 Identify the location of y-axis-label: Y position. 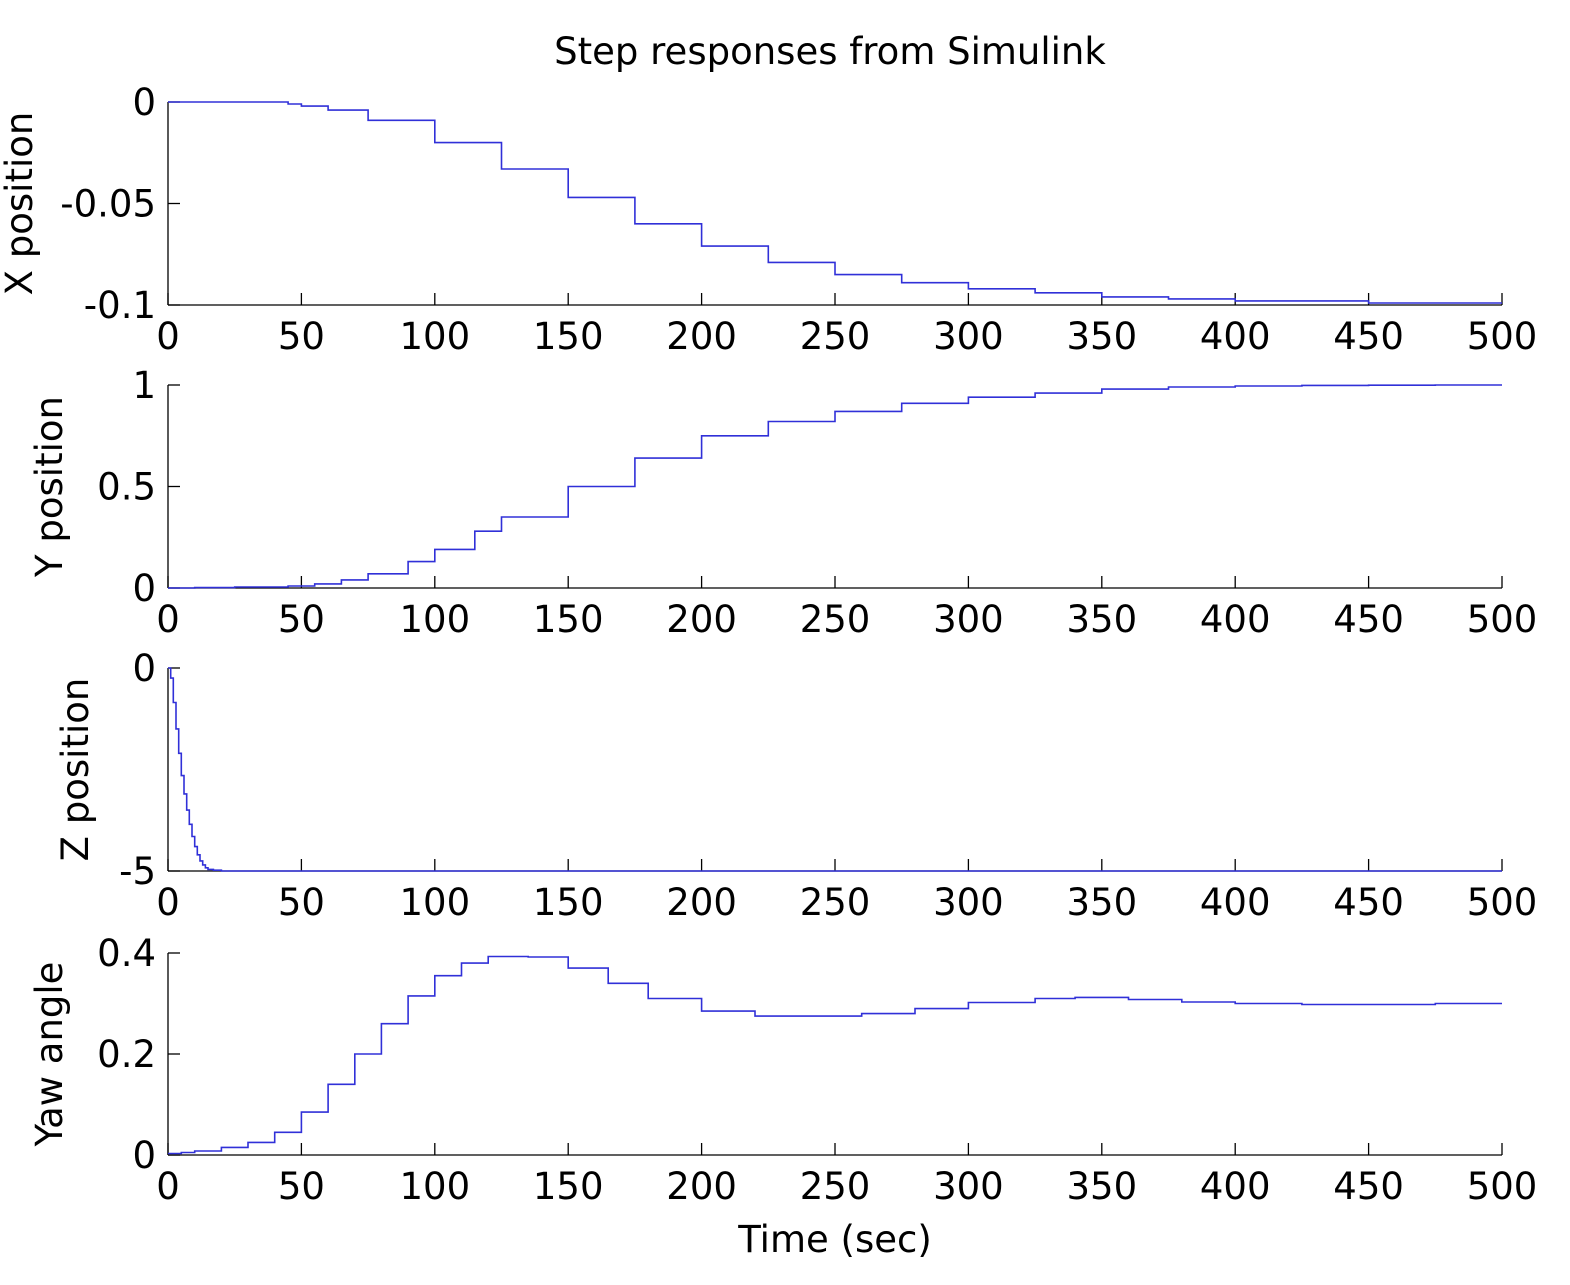
(49, 487).